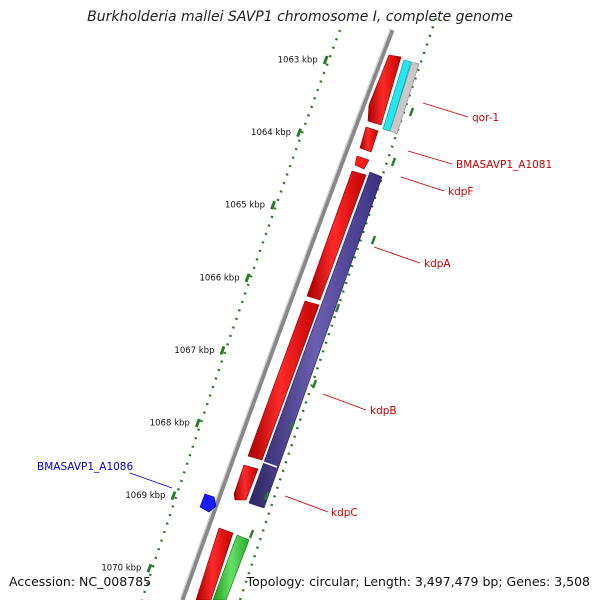 The width and height of the screenshot is (600, 600). Describe the element at coordinates (384, 90) in the screenshot. I see `gene-qor-1-feature` at that location.